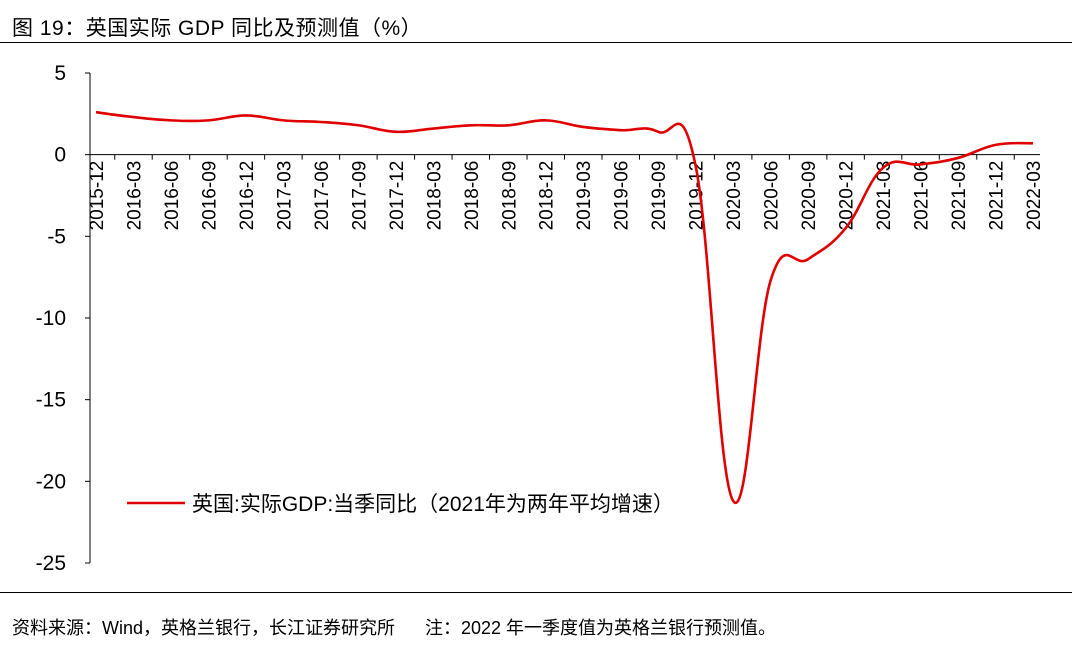 The width and height of the screenshot is (1080, 649). I want to click on y-tick-label: -5, so click(56, 236).